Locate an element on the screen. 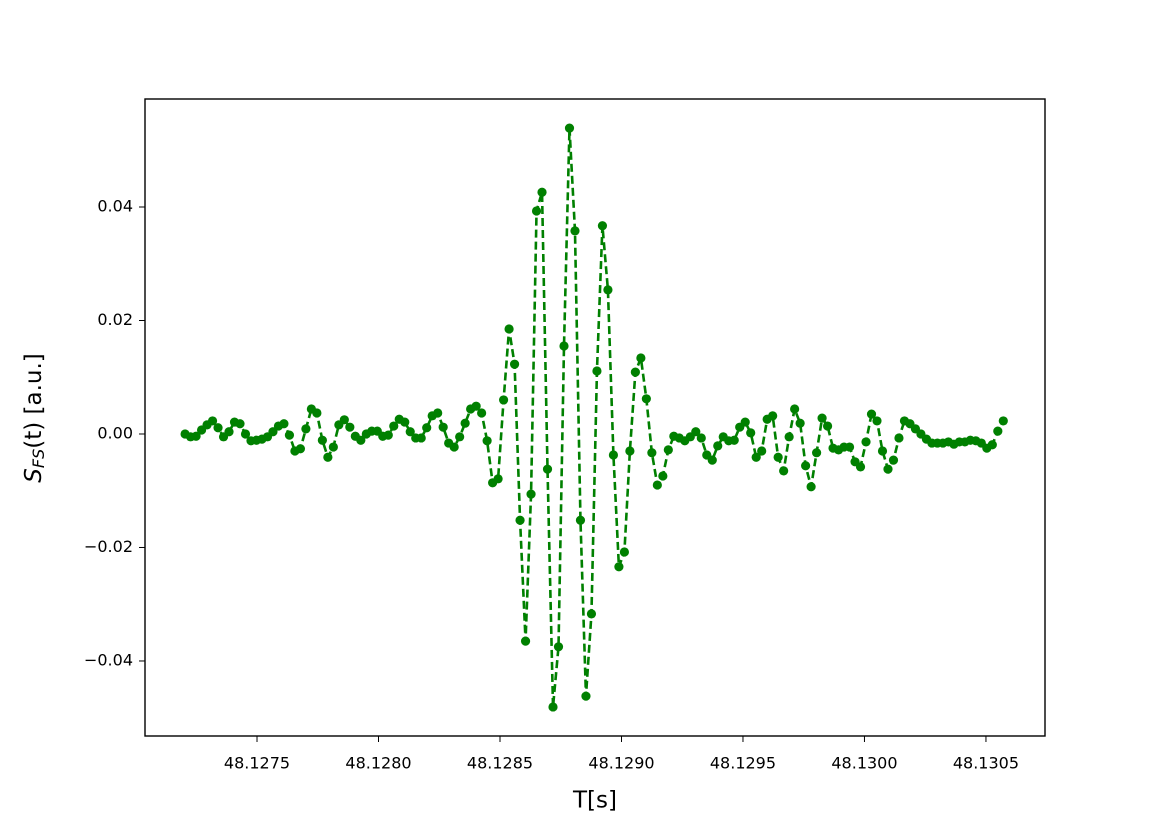 The width and height of the screenshot is (1161, 828). x-tick-label: 48.1285 is located at coordinates (500, 763).